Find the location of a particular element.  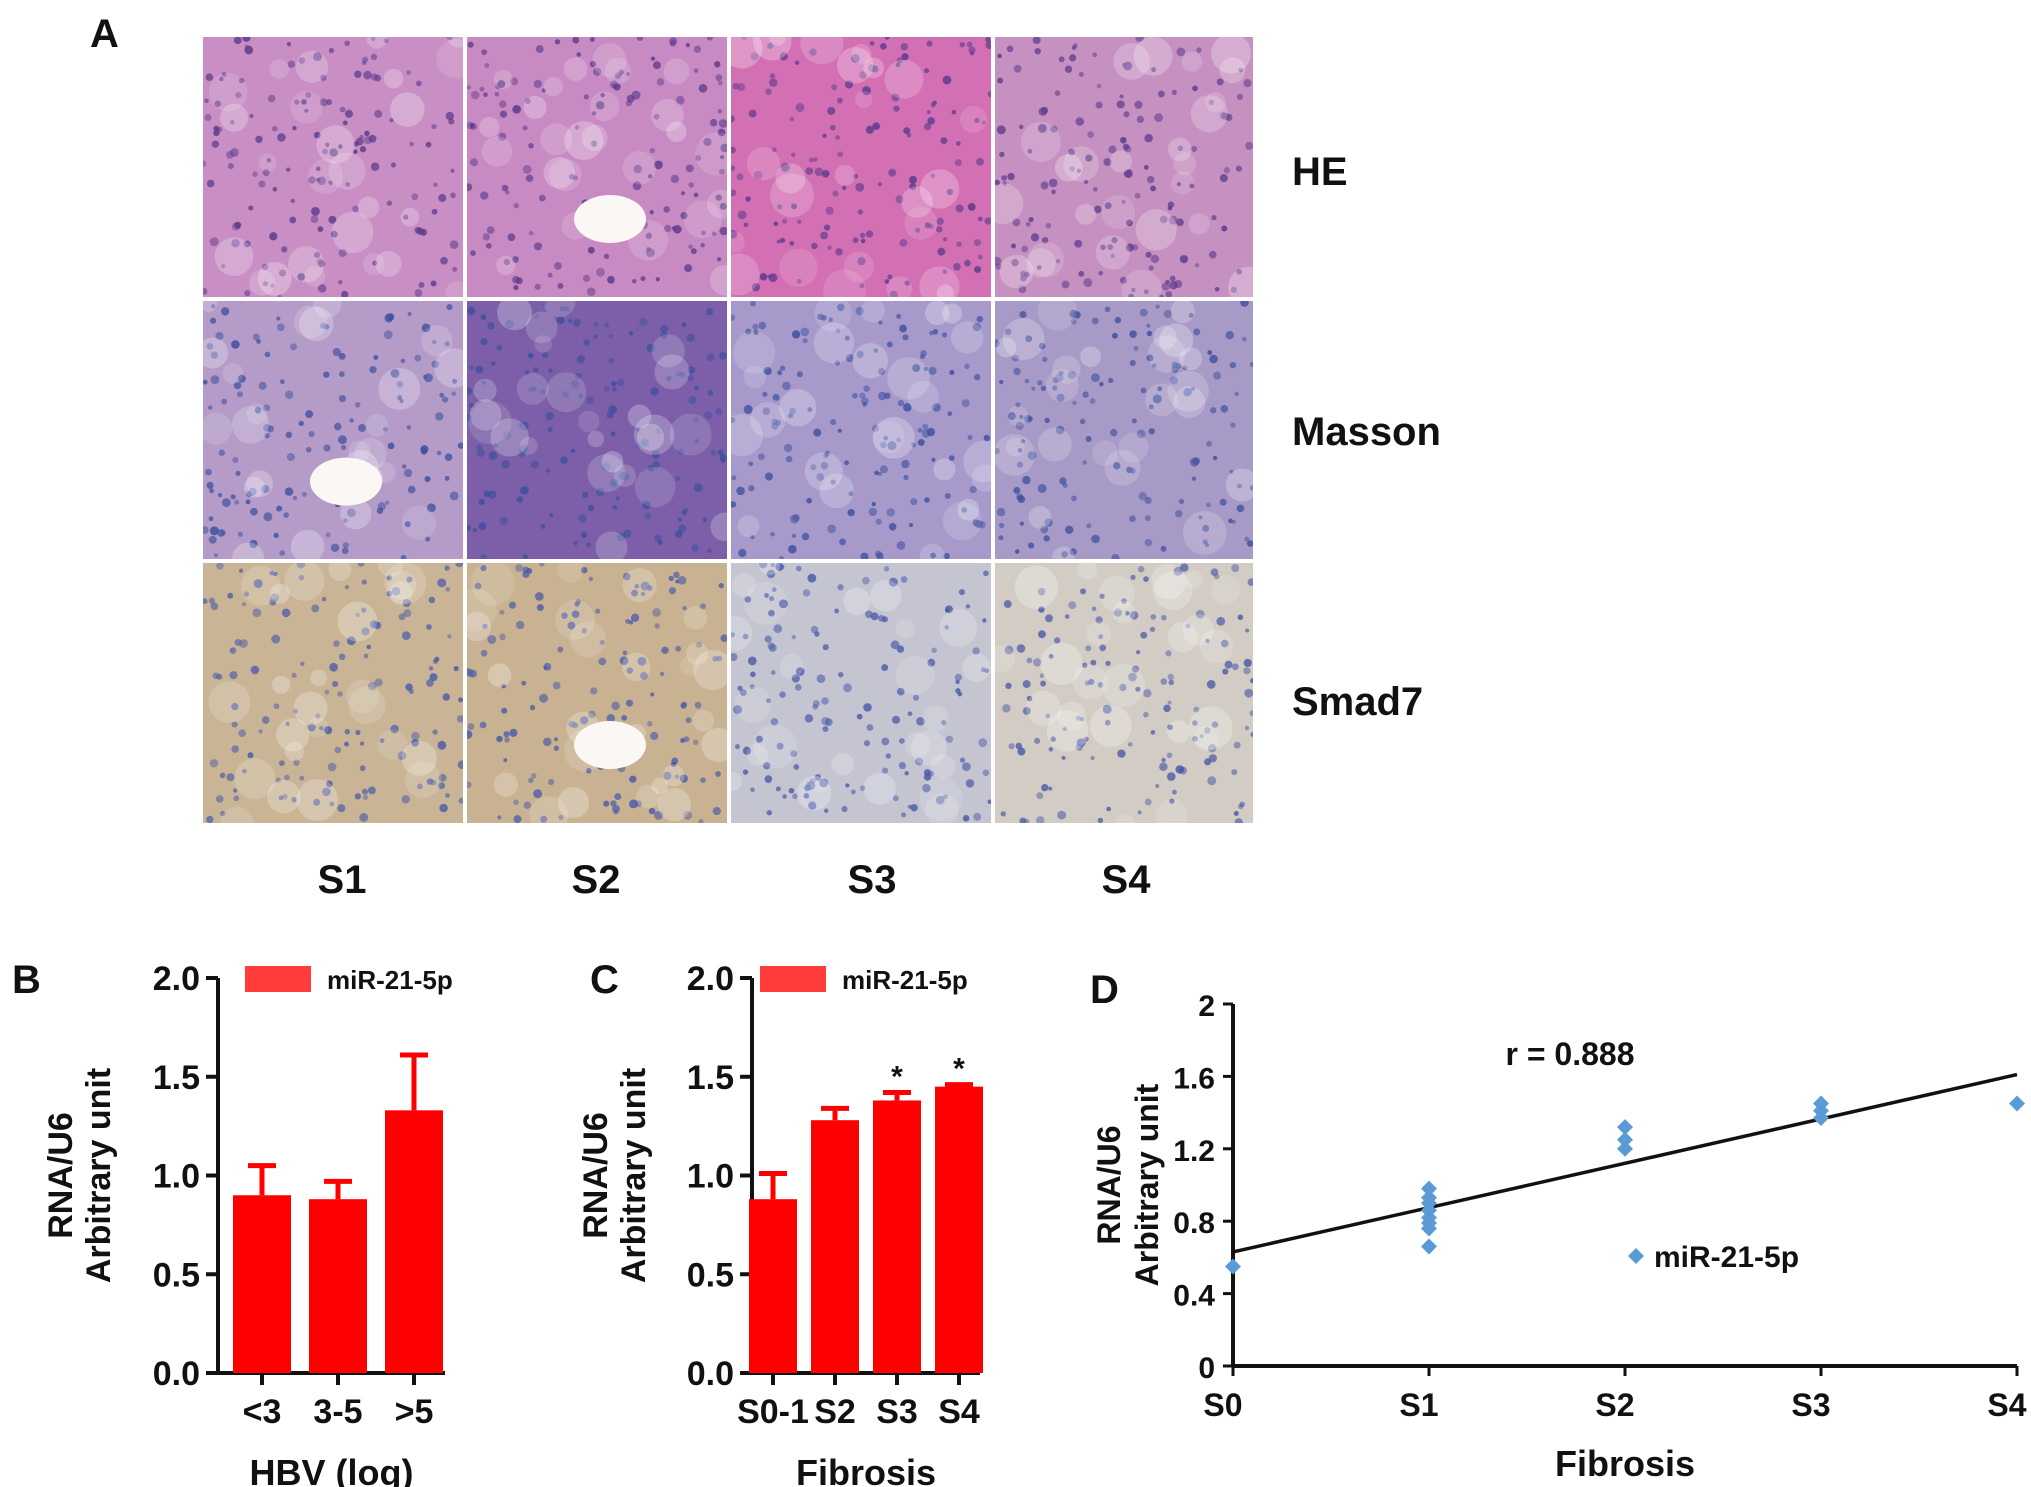

y-tick-label: 0 is located at coordinates (1206, 1368).